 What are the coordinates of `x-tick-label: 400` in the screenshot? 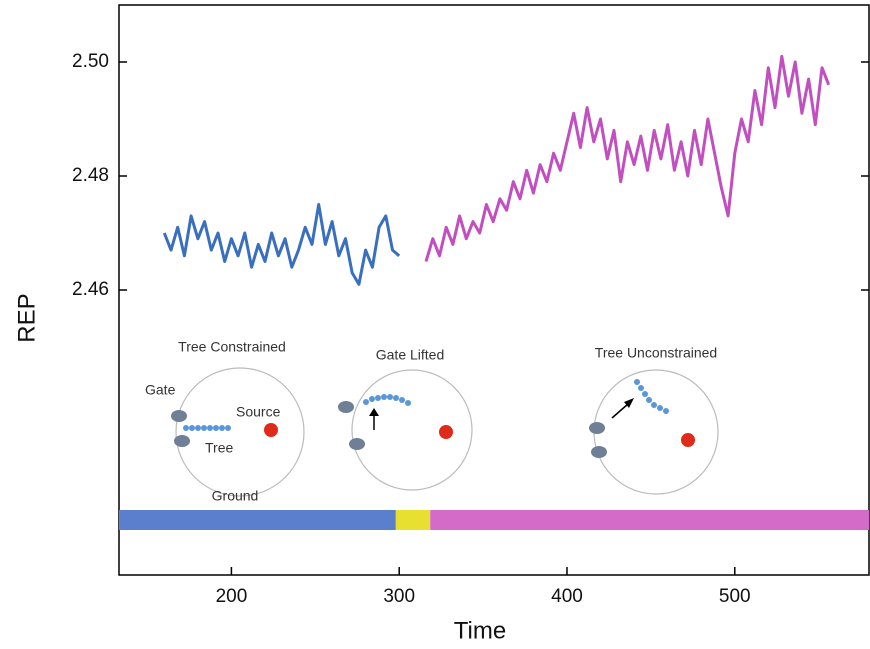 It's located at (567, 596).